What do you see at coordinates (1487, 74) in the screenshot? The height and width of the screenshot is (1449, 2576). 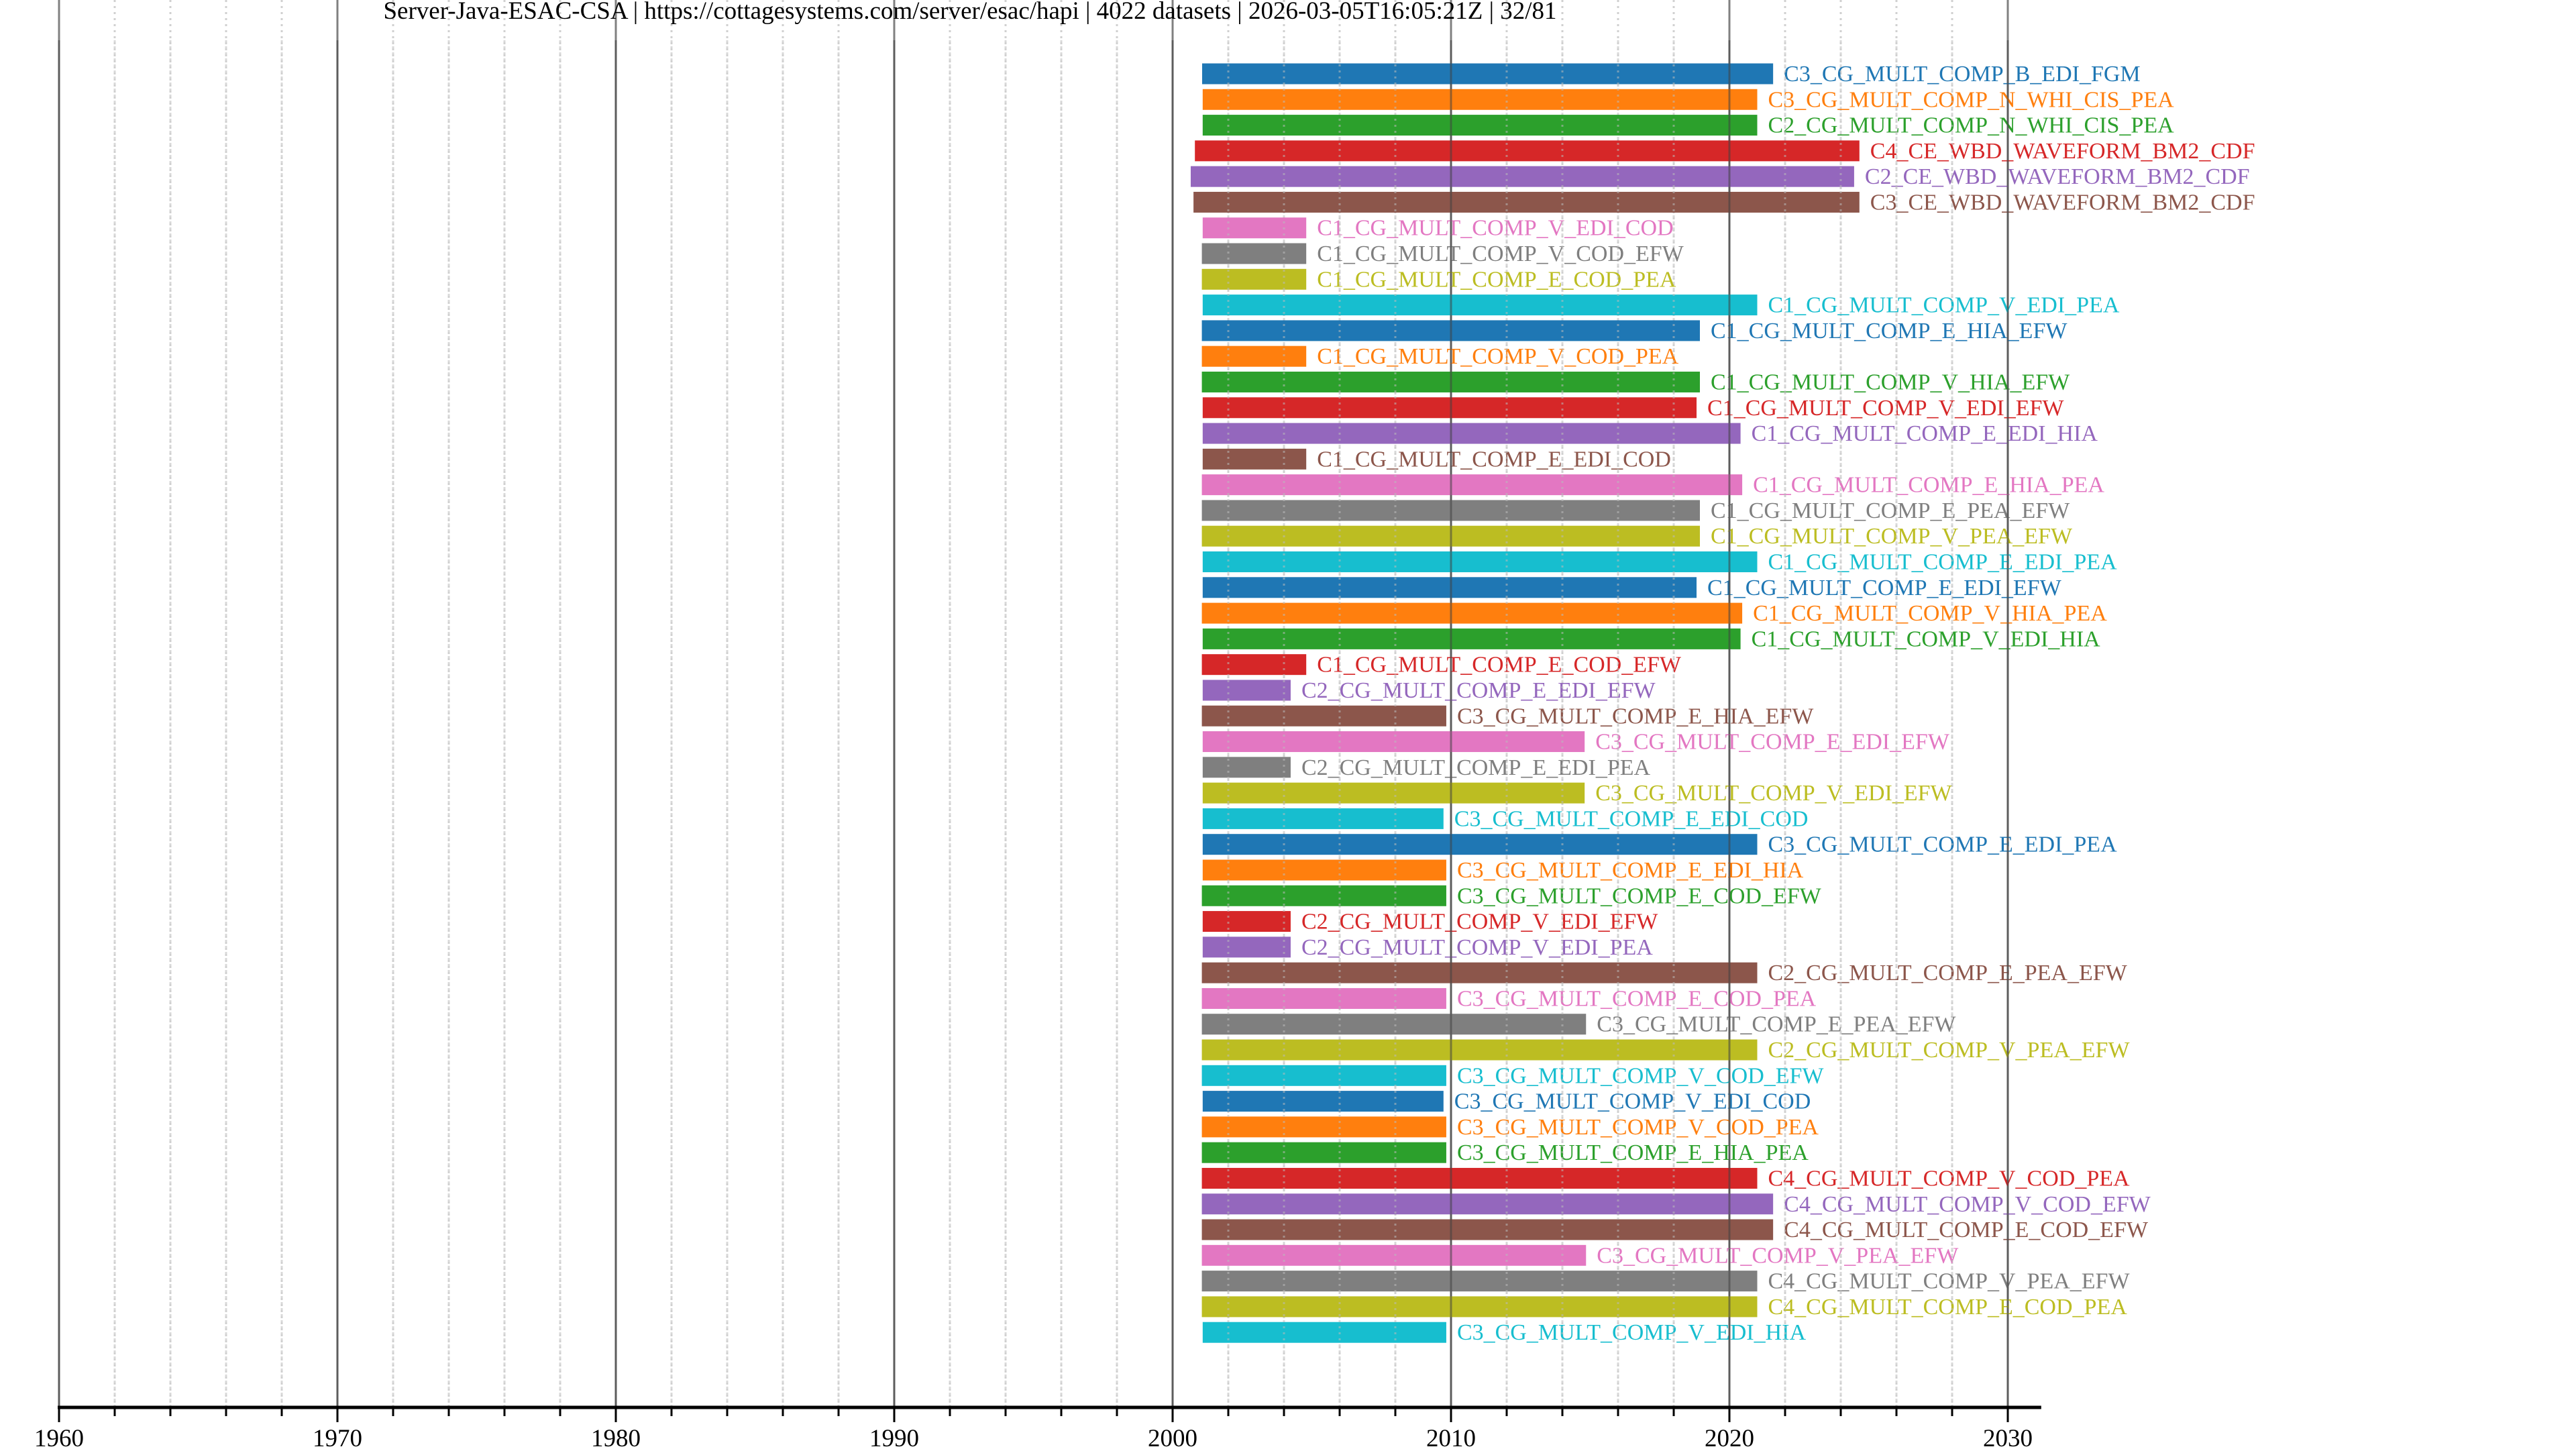 I see `bar-c3-cg-mult-comp-b-edi-fgm` at bounding box center [1487, 74].